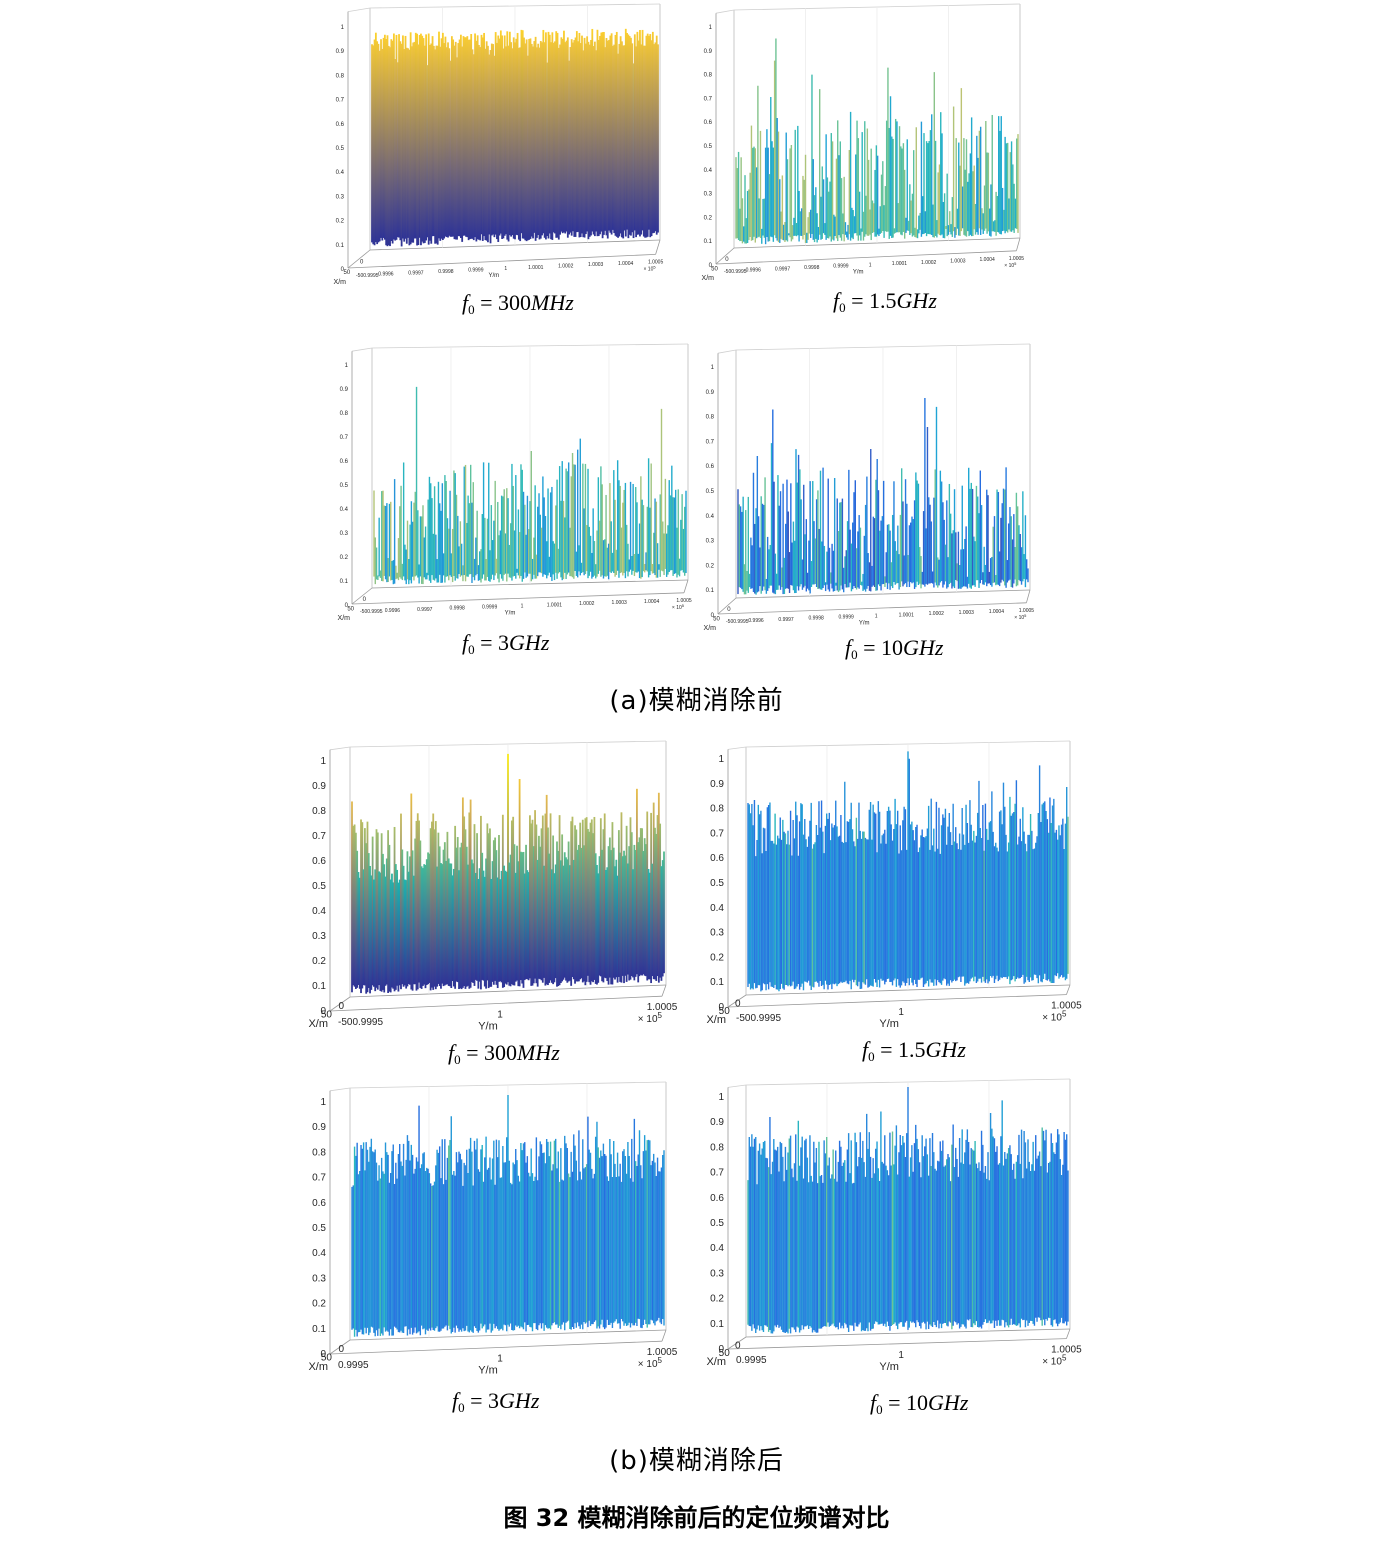  Describe the element at coordinates (344, 534) in the screenshot. I see `z-tick-label: 0.3` at that location.